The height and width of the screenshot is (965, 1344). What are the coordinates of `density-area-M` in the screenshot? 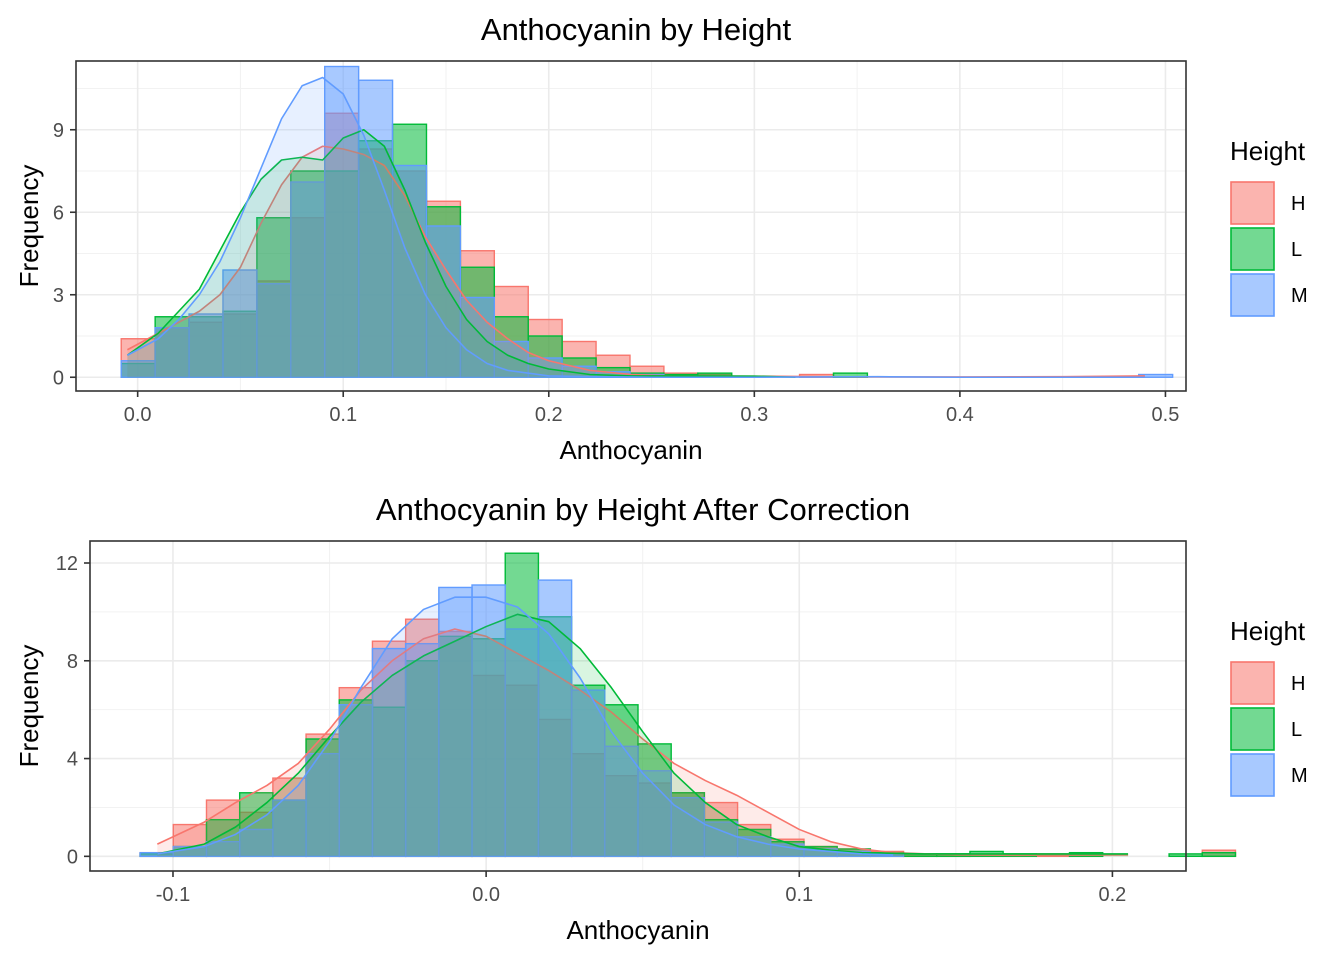 It's located at (525, 727).